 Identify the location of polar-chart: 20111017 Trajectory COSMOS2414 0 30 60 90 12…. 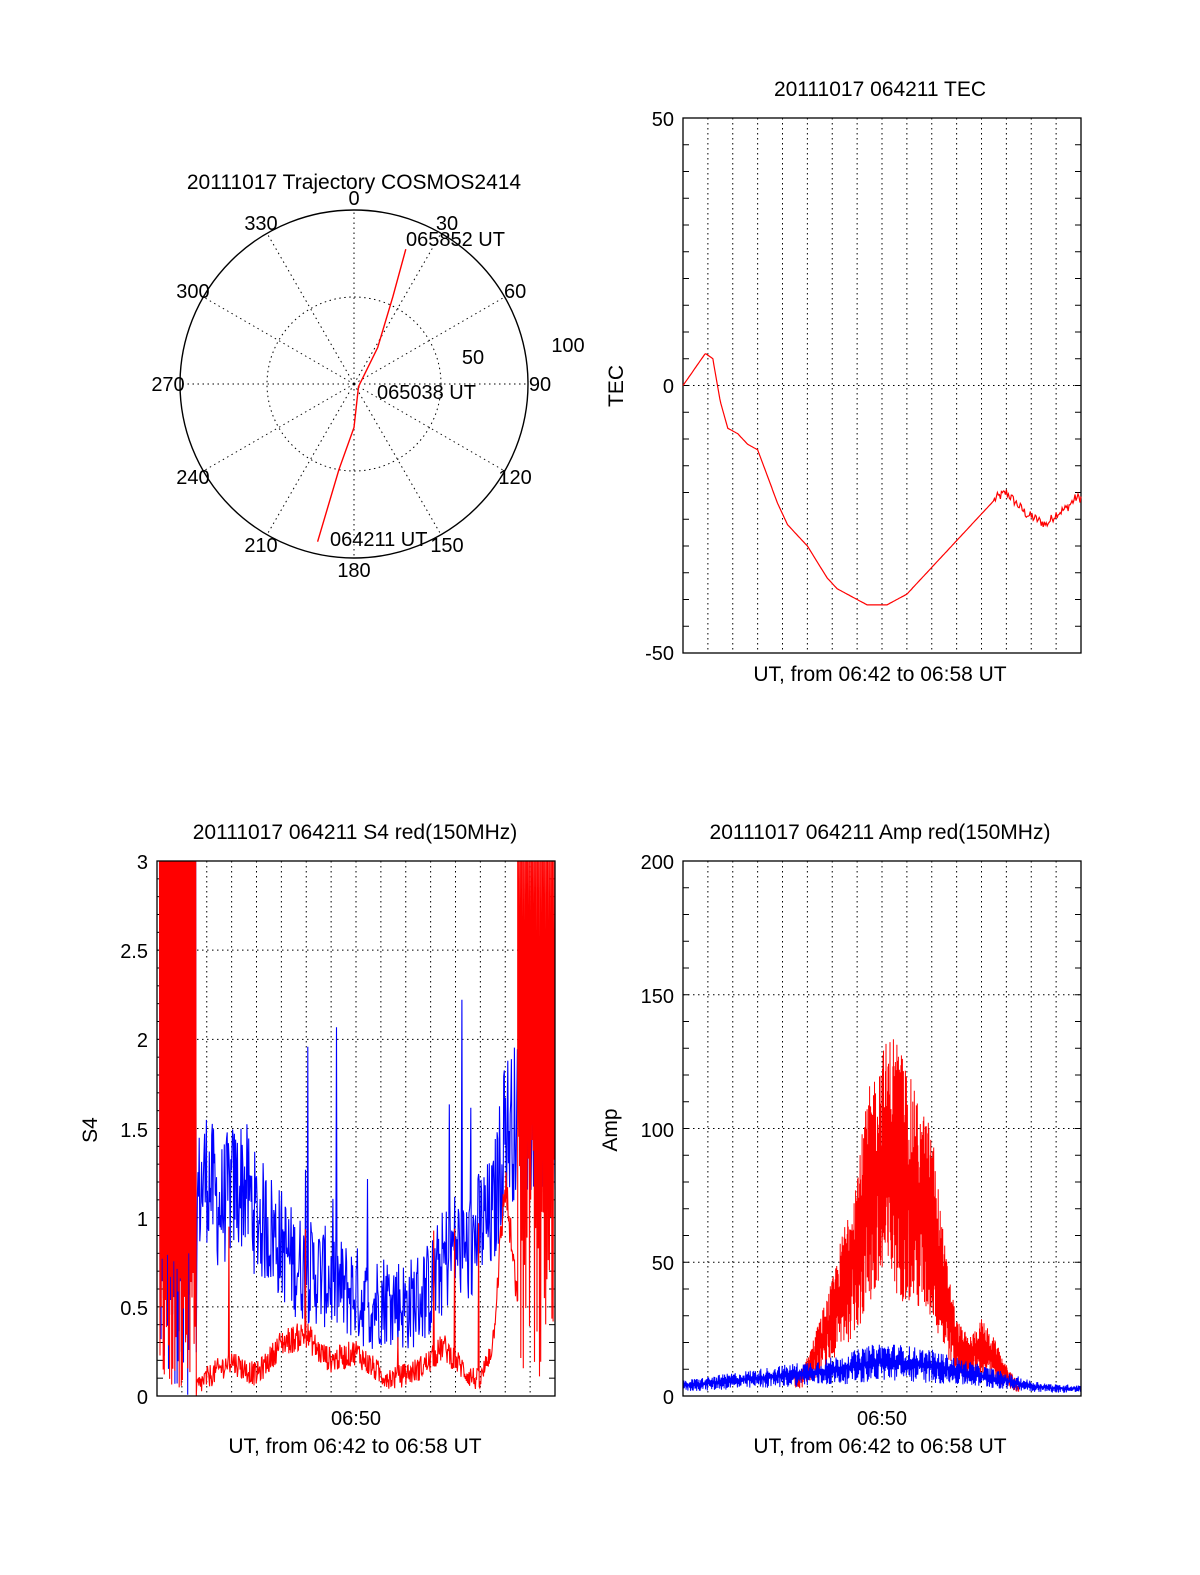
(367, 376).